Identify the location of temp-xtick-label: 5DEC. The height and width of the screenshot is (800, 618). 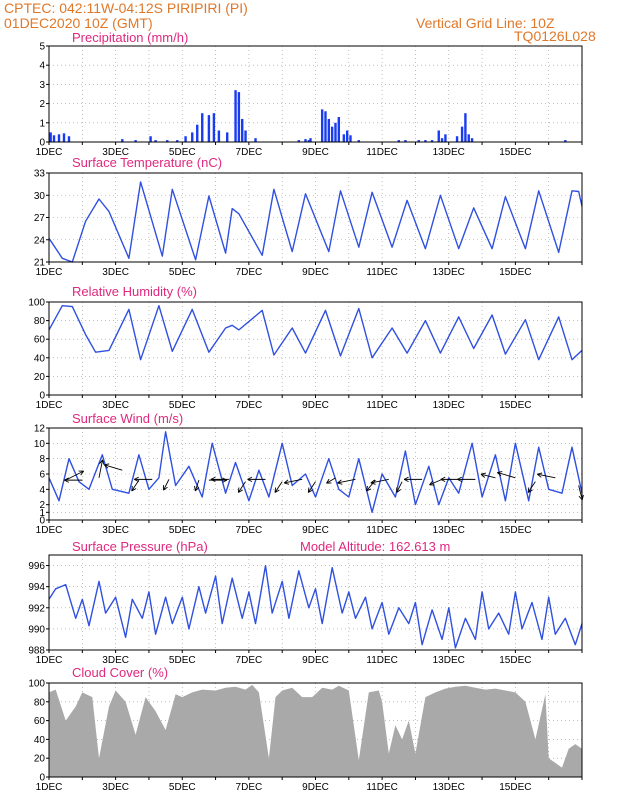
(182, 272).